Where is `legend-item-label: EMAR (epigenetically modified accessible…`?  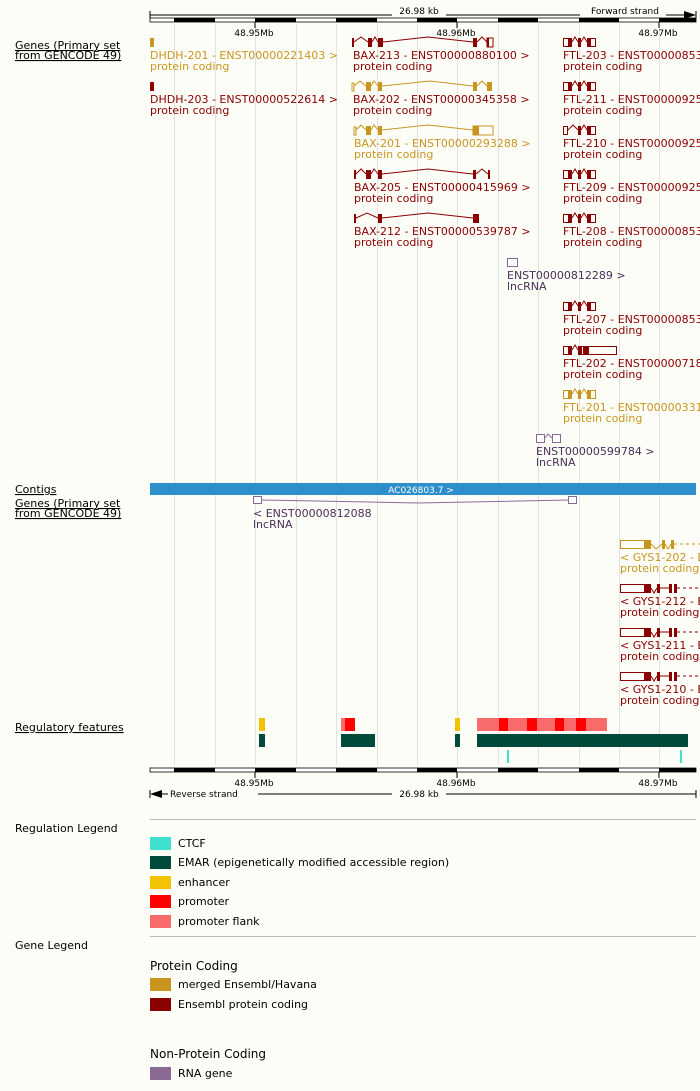
legend-item-label: EMAR (epigenetically modified accessible… is located at coordinates (314, 862).